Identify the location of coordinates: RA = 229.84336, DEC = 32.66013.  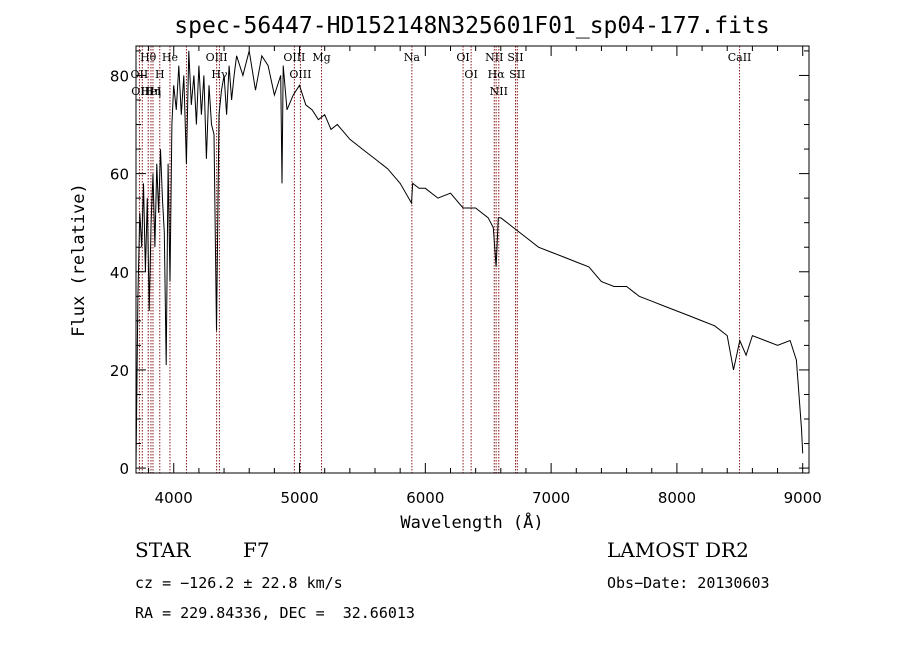
(275, 613).